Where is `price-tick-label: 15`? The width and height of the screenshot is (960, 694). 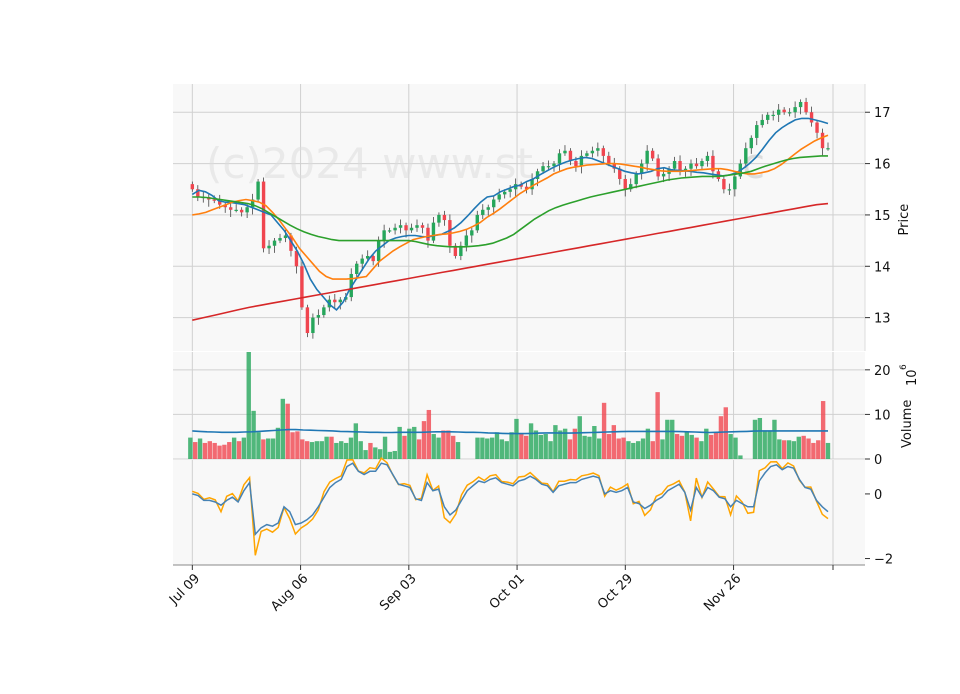 price-tick-label: 15 is located at coordinates (882, 216).